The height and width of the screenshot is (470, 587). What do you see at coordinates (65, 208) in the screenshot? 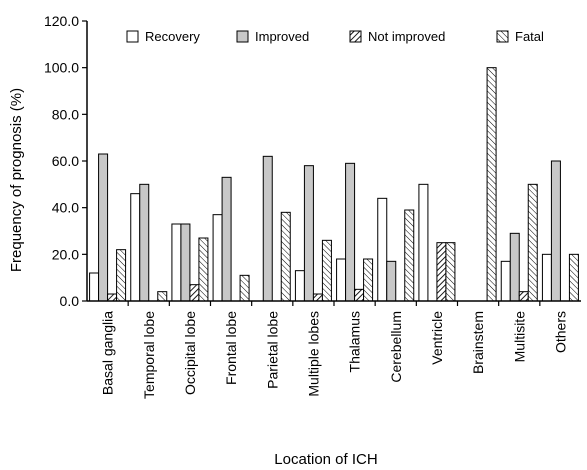
I see `y-tick-label: 40.0` at bounding box center [65, 208].